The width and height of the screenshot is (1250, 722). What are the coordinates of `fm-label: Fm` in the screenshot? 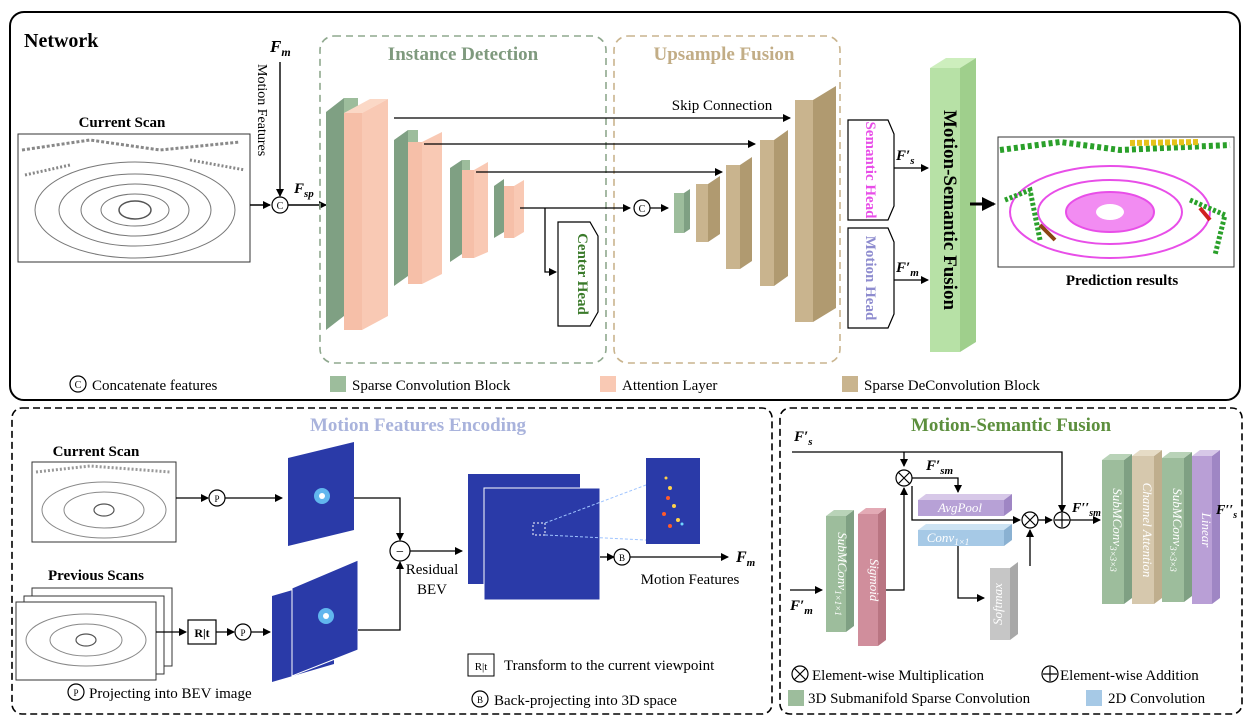 It's located at (280, 48).